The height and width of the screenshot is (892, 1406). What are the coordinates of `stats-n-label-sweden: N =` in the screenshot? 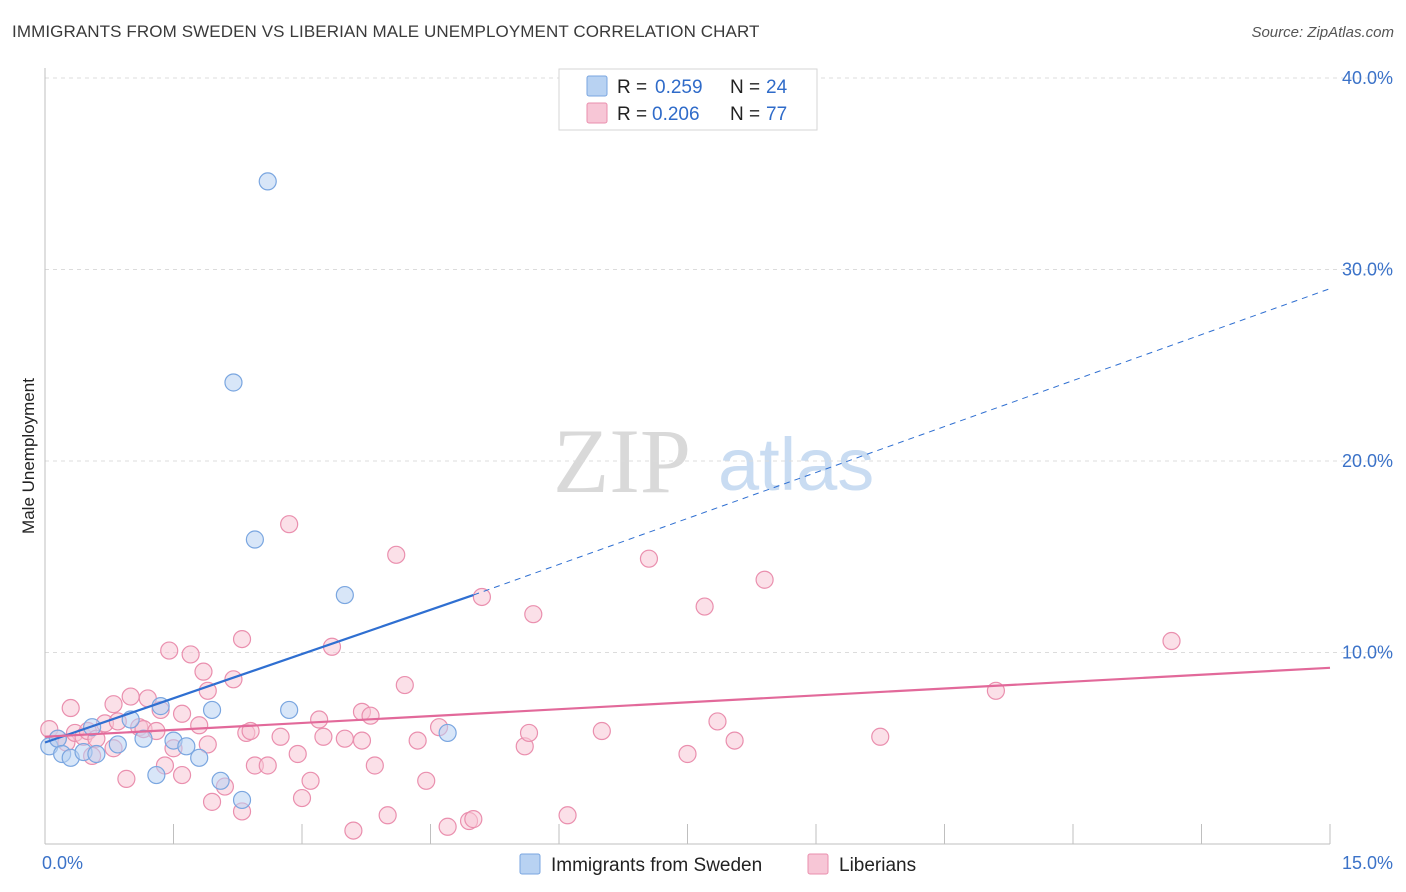 It's located at (745, 87).